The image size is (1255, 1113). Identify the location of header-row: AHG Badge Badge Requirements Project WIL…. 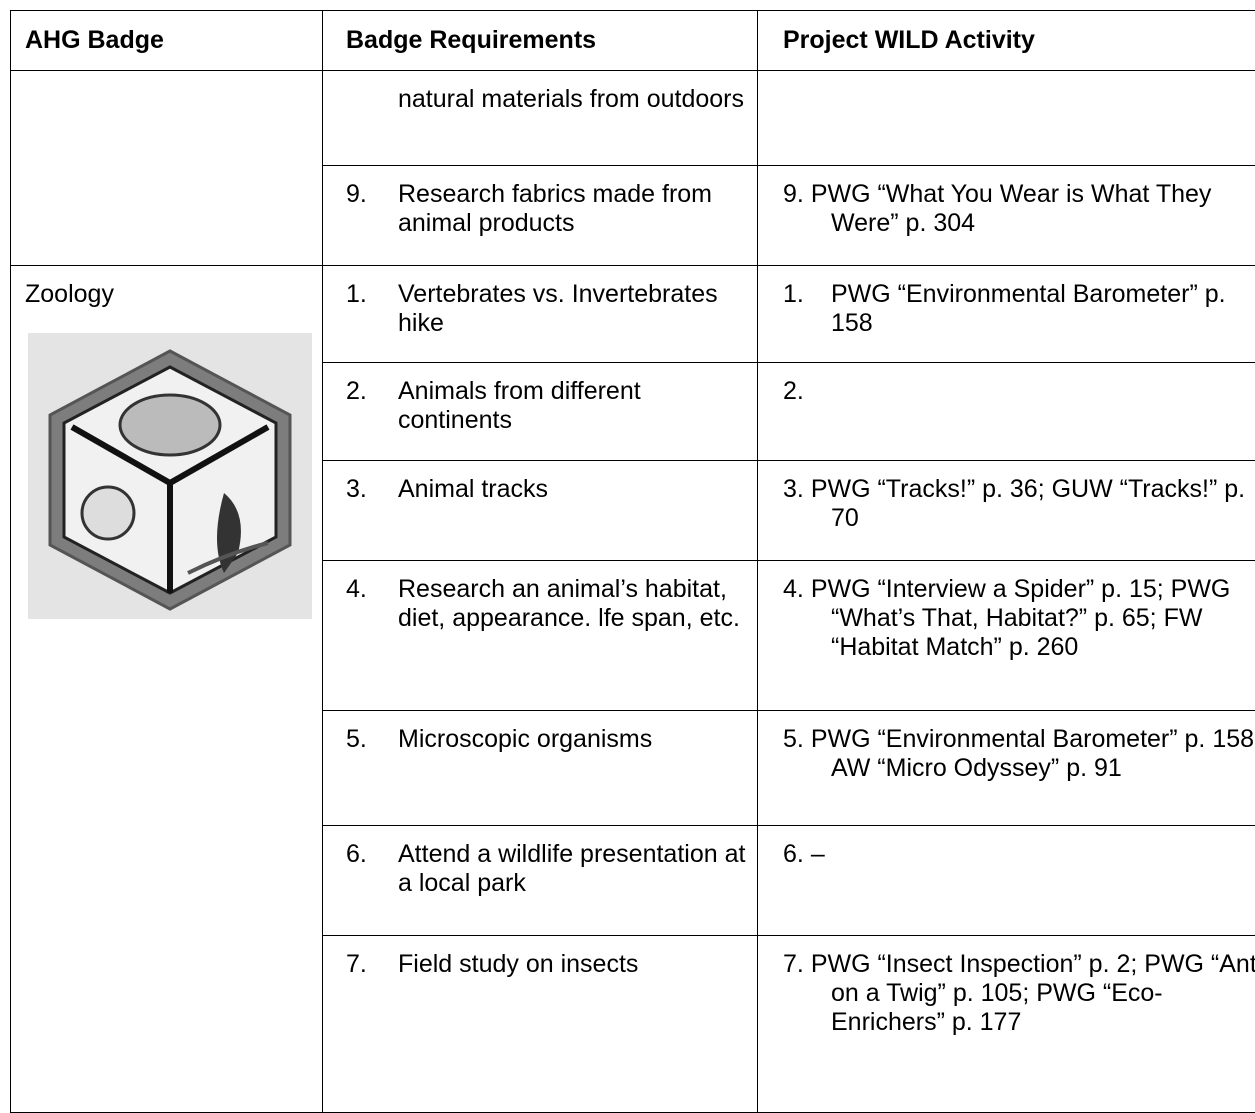
(633, 41).